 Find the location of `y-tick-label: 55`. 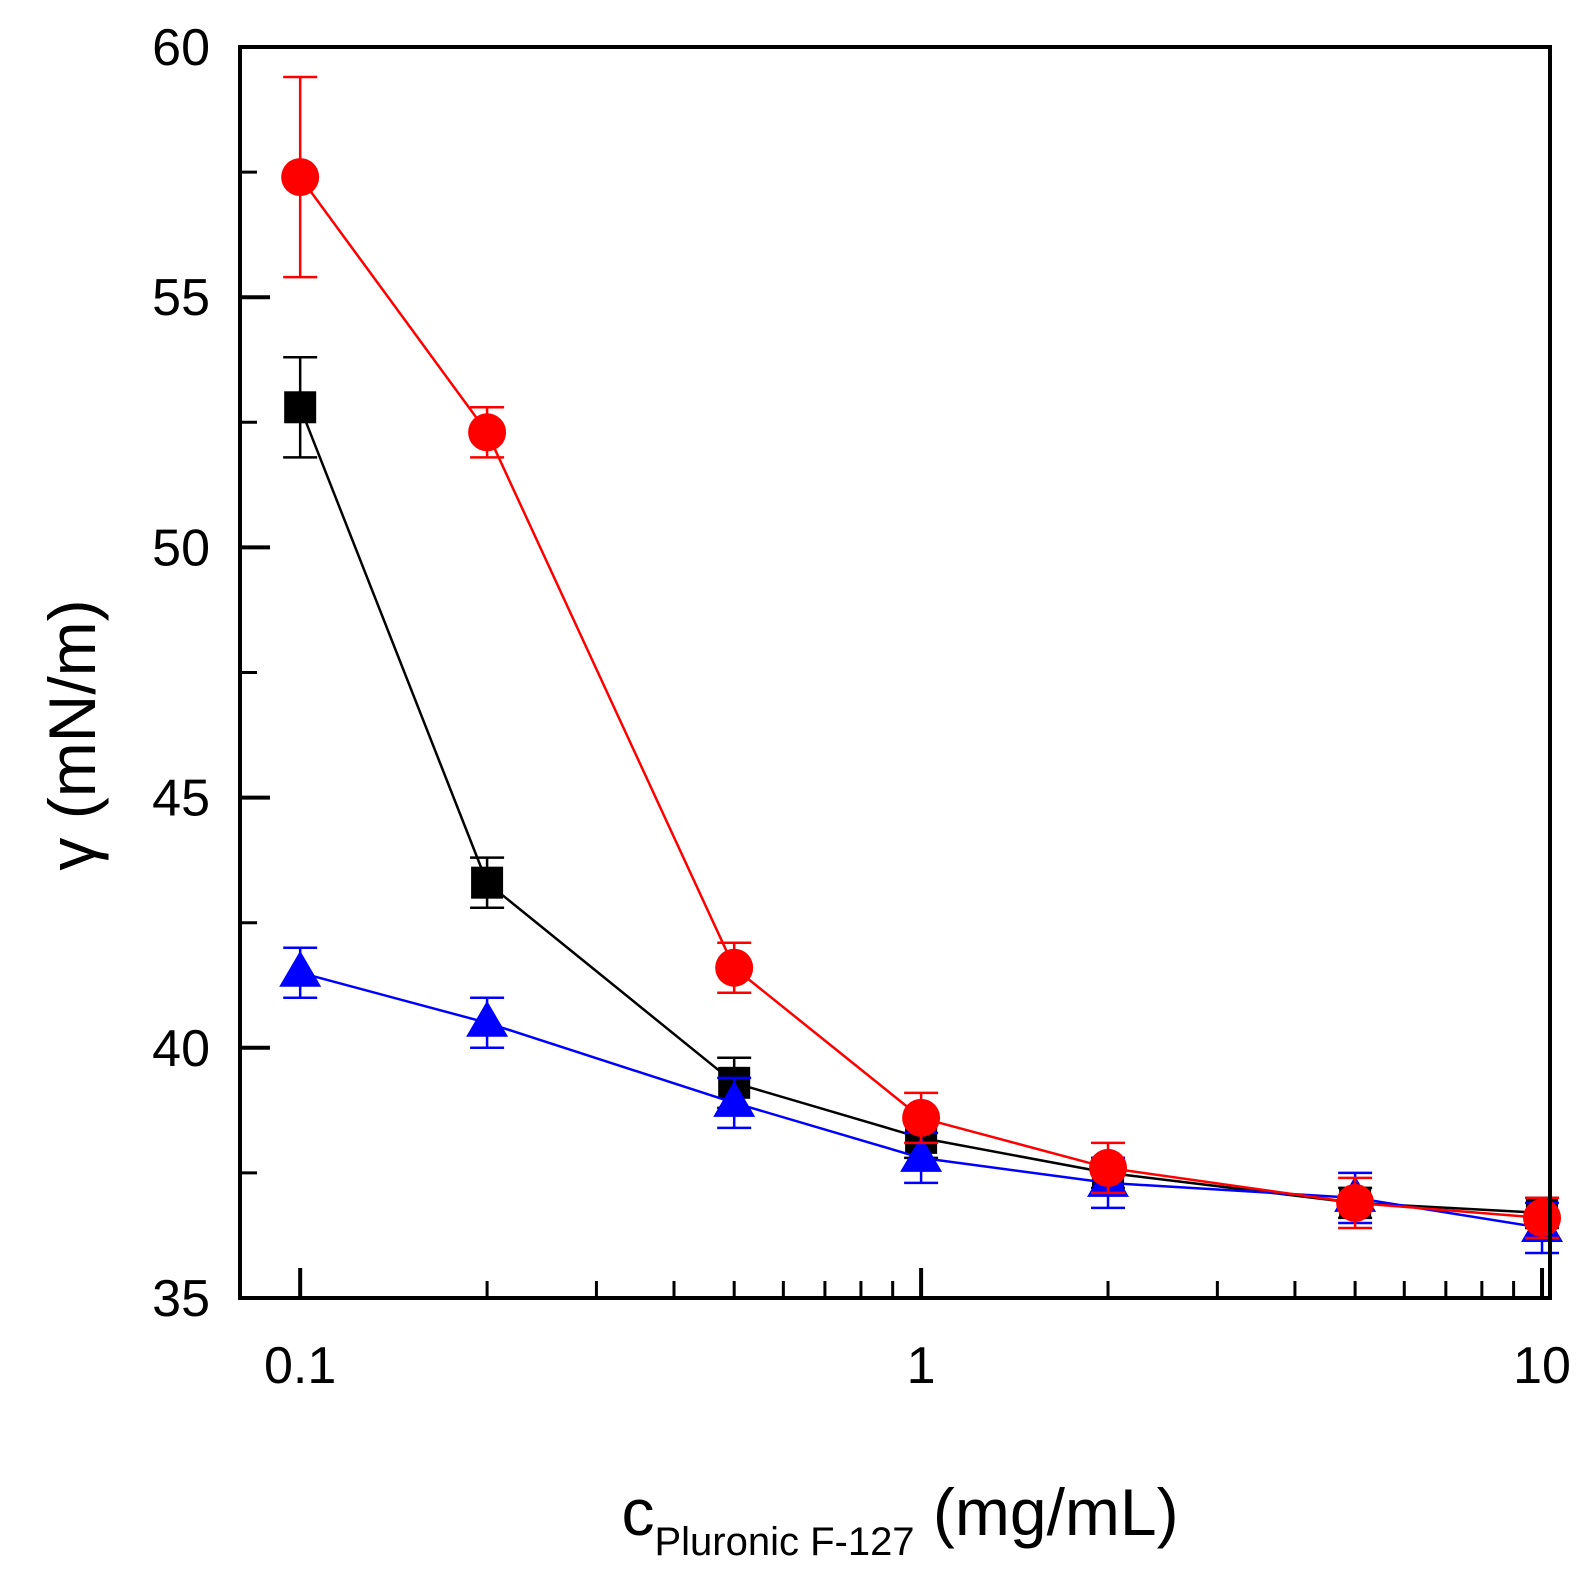

y-tick-label: 55 is located at coordinates (181, 298).